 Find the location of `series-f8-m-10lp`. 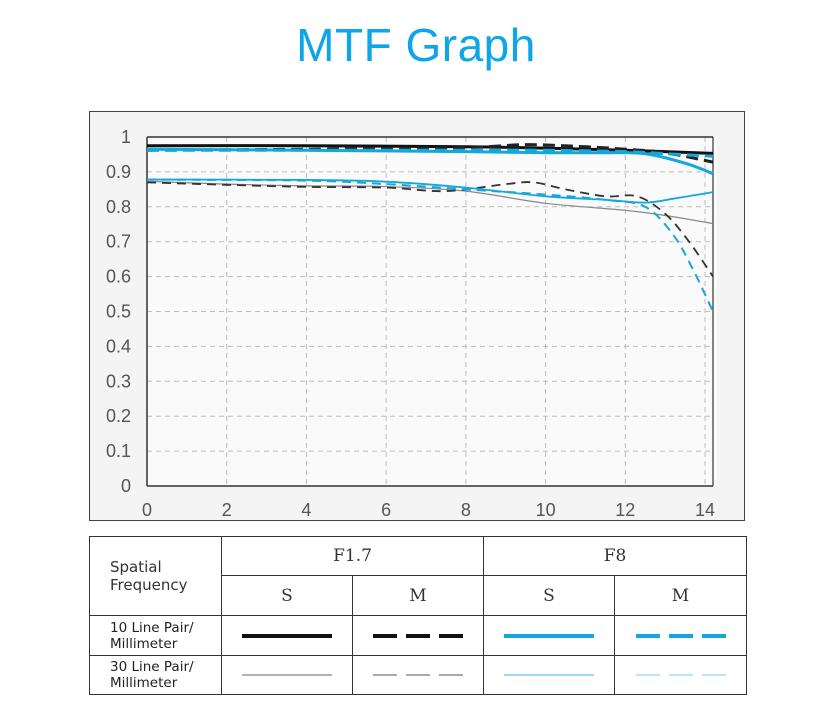

series-f8-m-10lp is located at coordinates (430, 153).